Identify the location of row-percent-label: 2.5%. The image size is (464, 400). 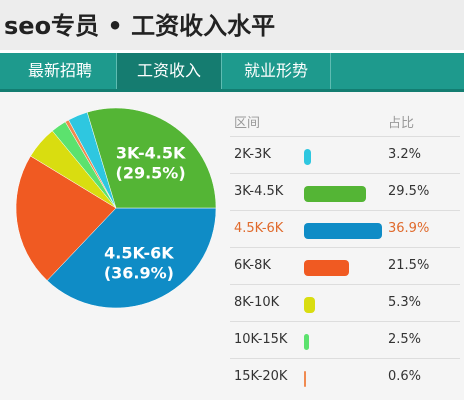
(405, 339).